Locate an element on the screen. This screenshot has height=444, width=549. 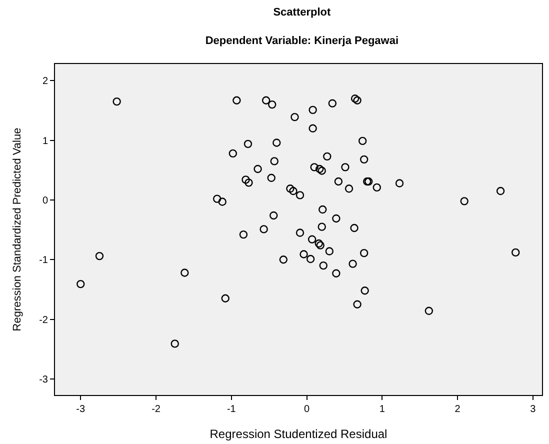
y-tick-label: 2 is located at coordinates (45, 82).